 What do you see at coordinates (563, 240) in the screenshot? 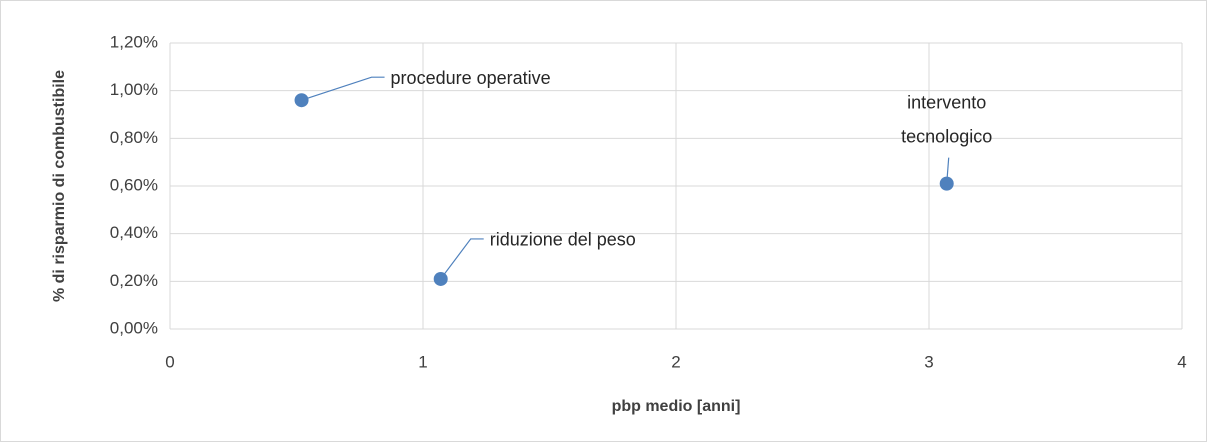
I see `point-label: riduzione del peso` at bounding box center [563, 240].